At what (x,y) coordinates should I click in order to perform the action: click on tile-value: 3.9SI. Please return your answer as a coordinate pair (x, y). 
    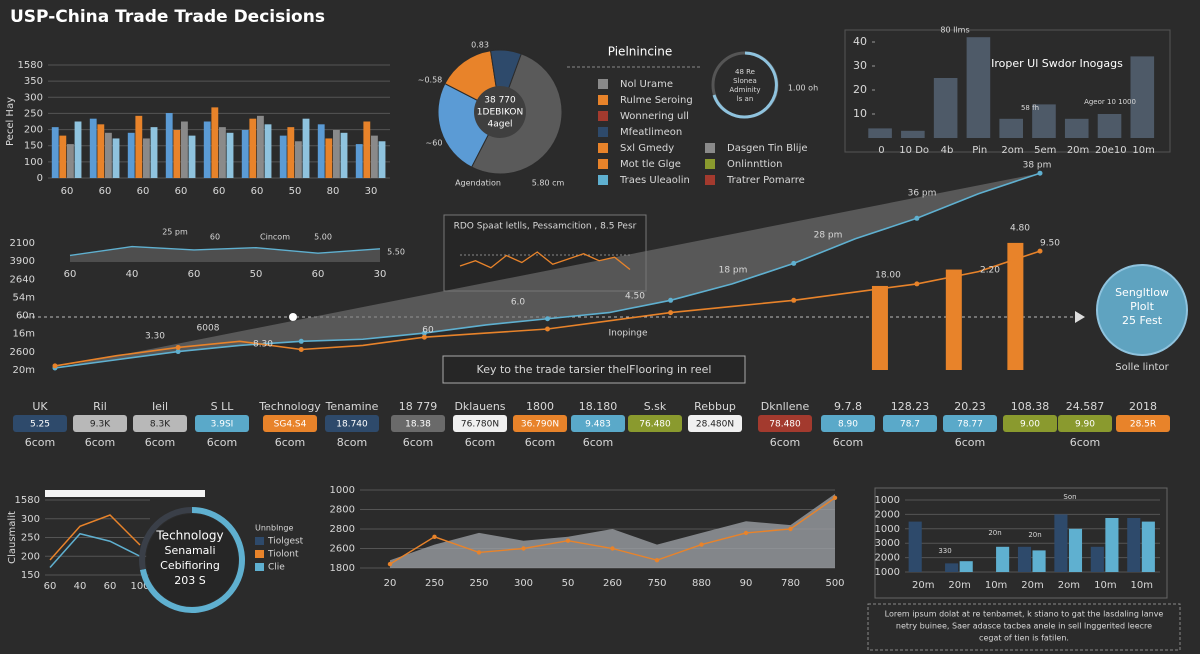
    Looking at the image, I should click on (222, 425).